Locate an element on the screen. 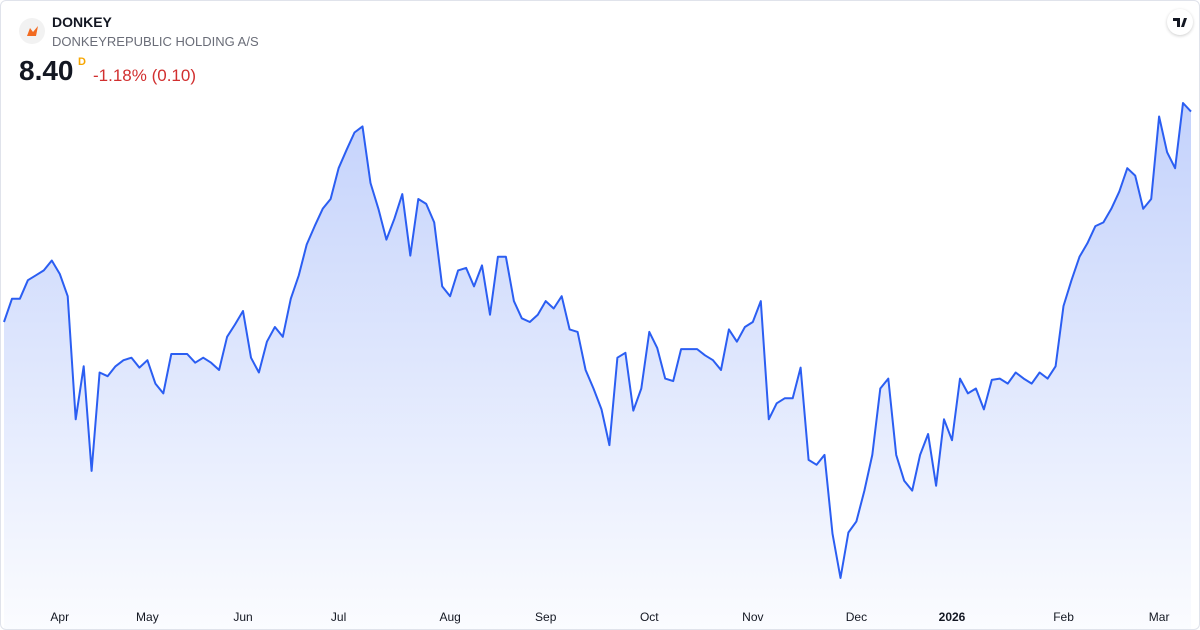 This screenshot has height=630, width=1200. brand-icon is located at coordinates (1180, 22).